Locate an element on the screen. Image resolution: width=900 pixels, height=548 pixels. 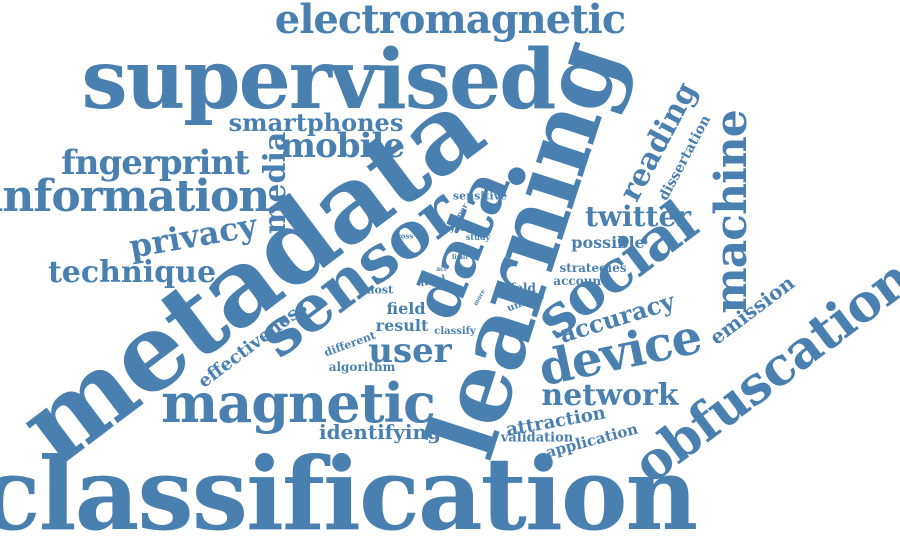
word-machine: machine is located at coordinates (732, 212).